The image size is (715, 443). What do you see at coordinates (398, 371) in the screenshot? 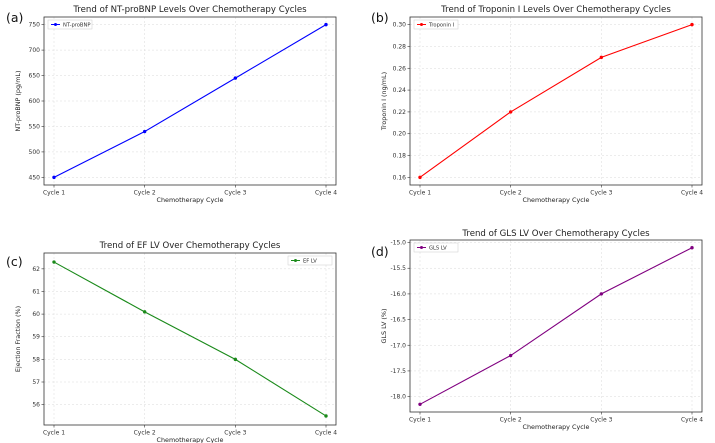
I see `y-tick-label: -17.5` at bounding box center [398, 371].